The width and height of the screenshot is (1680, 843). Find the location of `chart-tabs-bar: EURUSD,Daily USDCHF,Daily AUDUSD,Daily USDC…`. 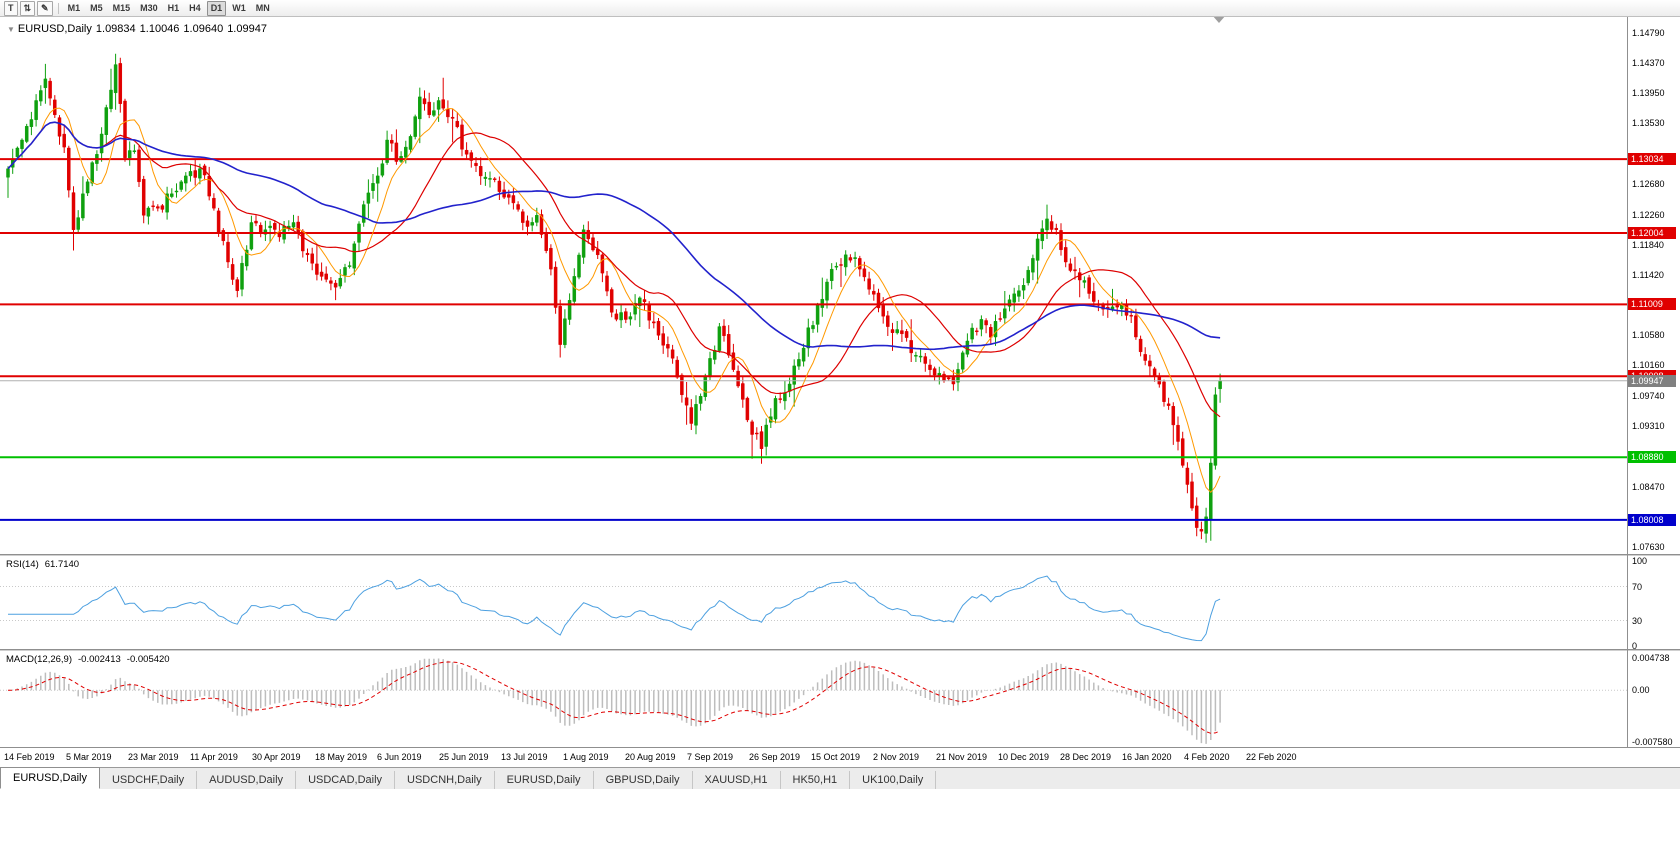

chart-tabs-bar: EURUSD,Daily USDCHF,Daily AUDUSD,Daily USDC… is located at coordinates (840, 778).